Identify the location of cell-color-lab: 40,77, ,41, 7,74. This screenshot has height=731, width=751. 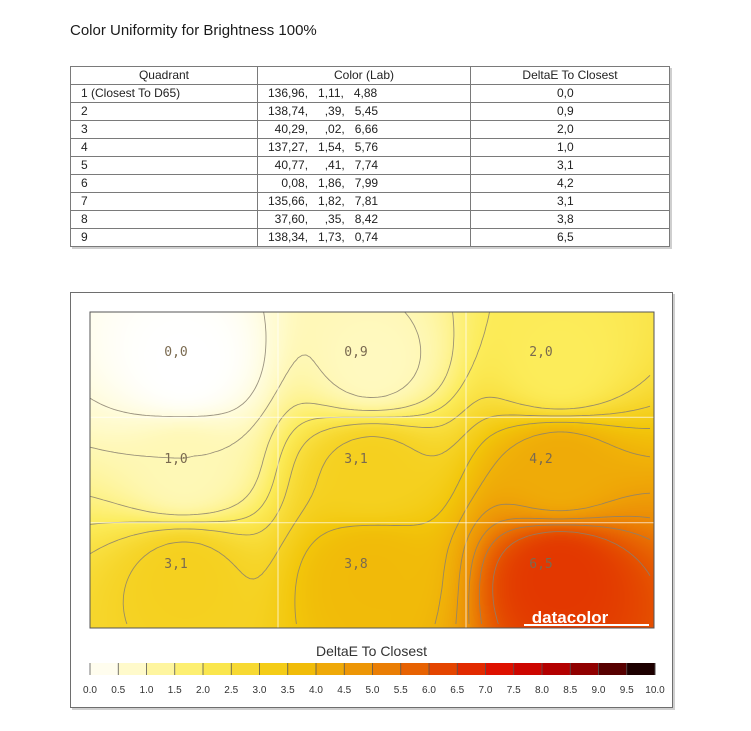
(364, 165).